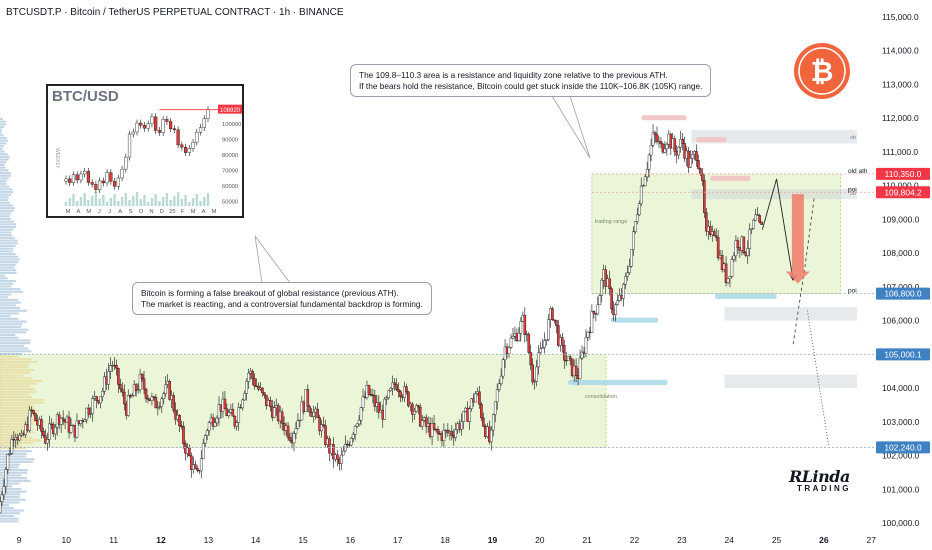 Image resolution: width=932 pixels, height=550 pixels. Describe the element at coordinates (900, 51) in the screenshot. I see `price-tick-label: 114,000.0` at that location.